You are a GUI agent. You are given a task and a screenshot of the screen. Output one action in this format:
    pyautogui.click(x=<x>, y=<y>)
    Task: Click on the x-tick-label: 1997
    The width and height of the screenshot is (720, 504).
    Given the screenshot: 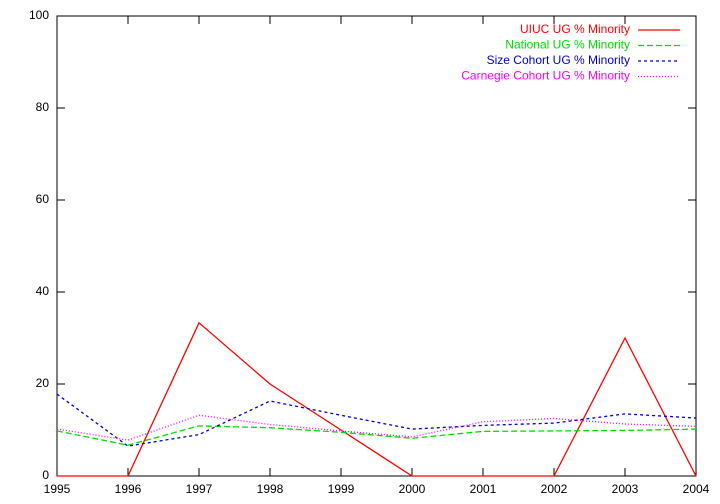 What is the action you would take?
    pyautogui.click(x=199, y=489)
    